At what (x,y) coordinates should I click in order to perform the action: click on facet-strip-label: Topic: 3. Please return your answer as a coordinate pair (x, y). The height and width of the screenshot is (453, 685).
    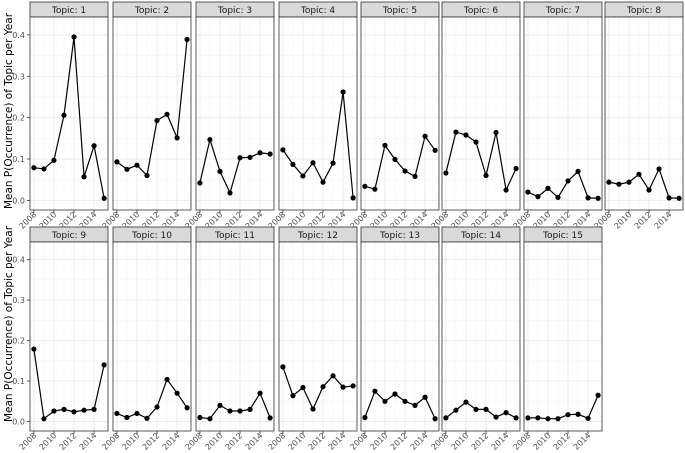
    Looking at the image, I should click on (234, 11).